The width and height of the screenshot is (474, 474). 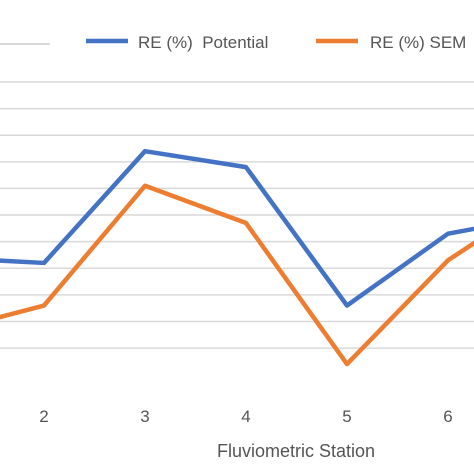 I want to click on legend-label-sem: RE (%) SEM, so click(x=418, y=42).